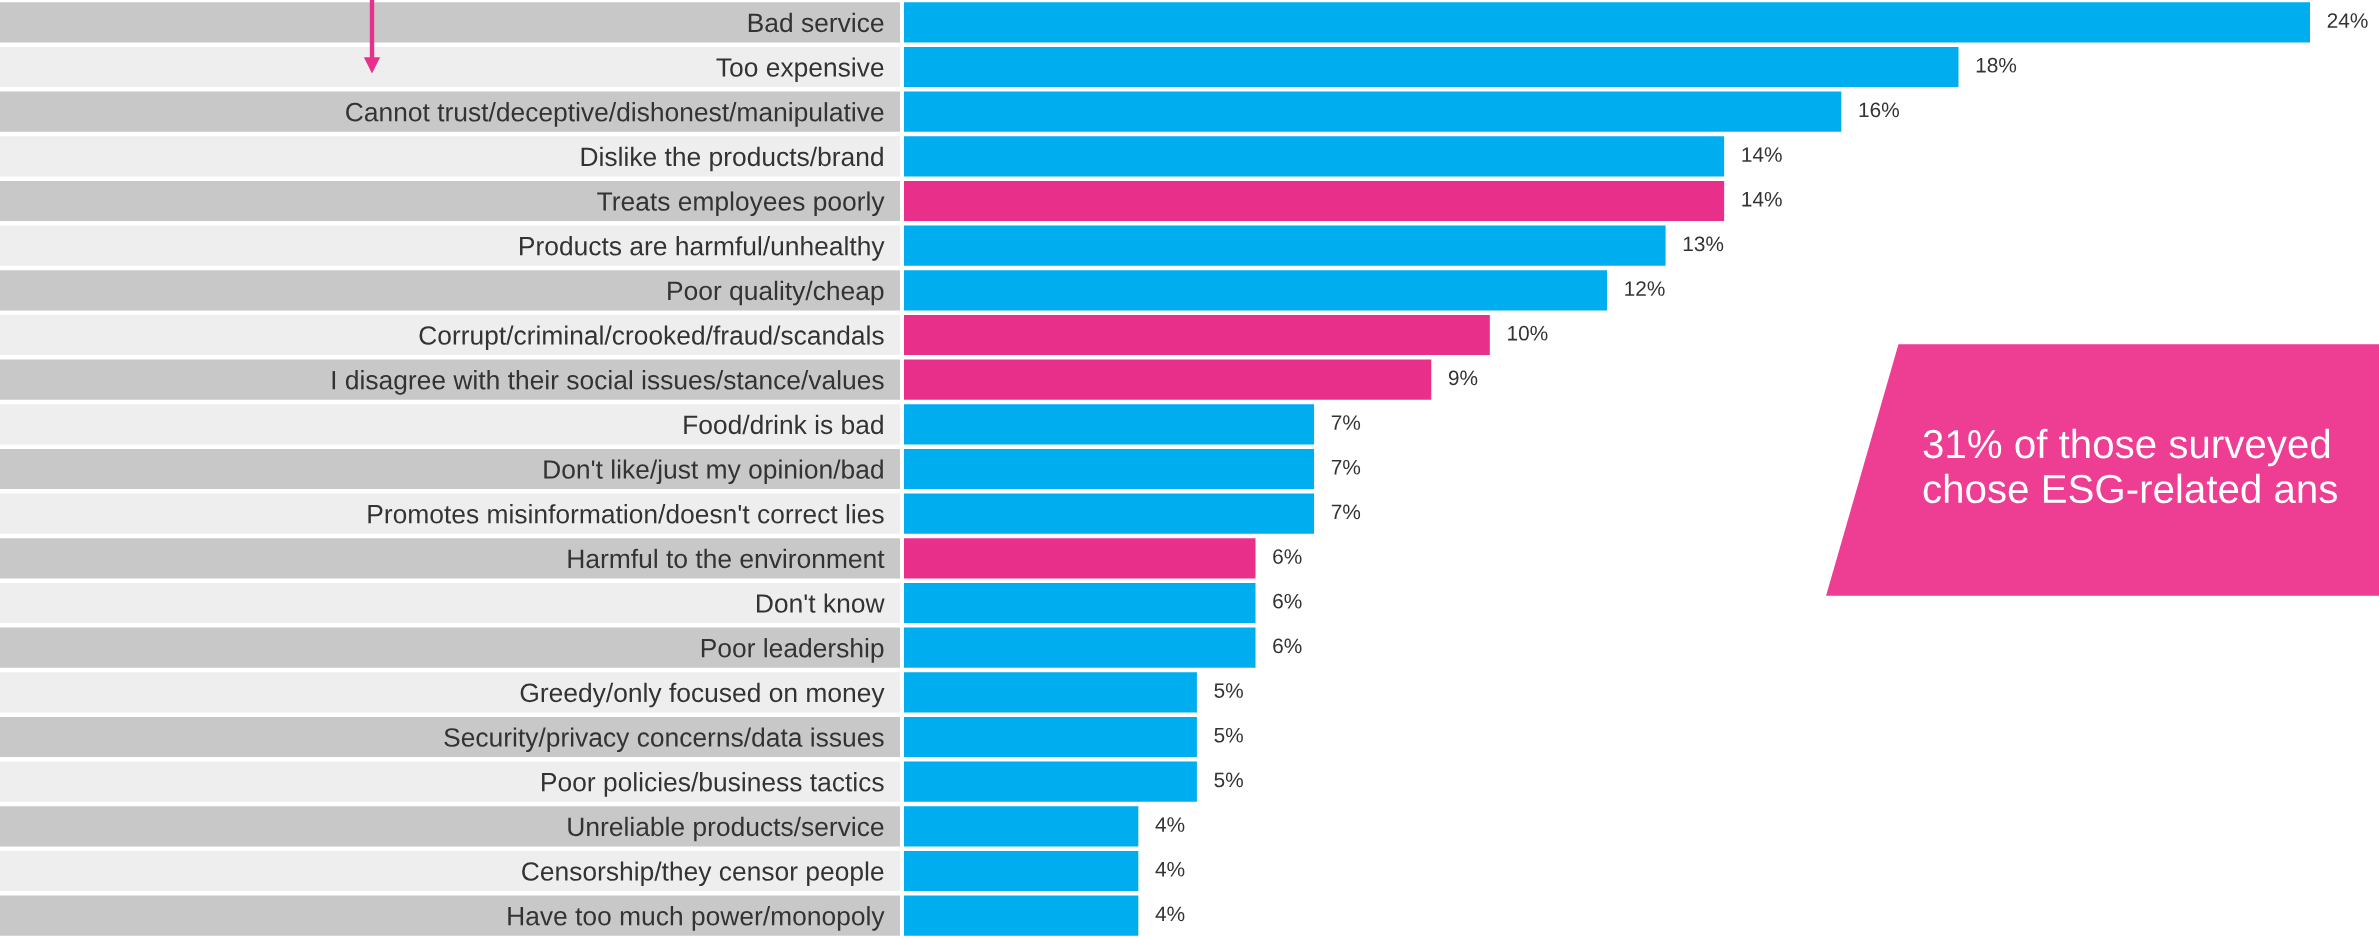 This screenshot has width=2379, height=938. What do you see at coordinates (626, 514) in the screenshot?
I see `y-tick-label: Promotes misinformation/doesn't correct lies` at bounding box center [626, 514].